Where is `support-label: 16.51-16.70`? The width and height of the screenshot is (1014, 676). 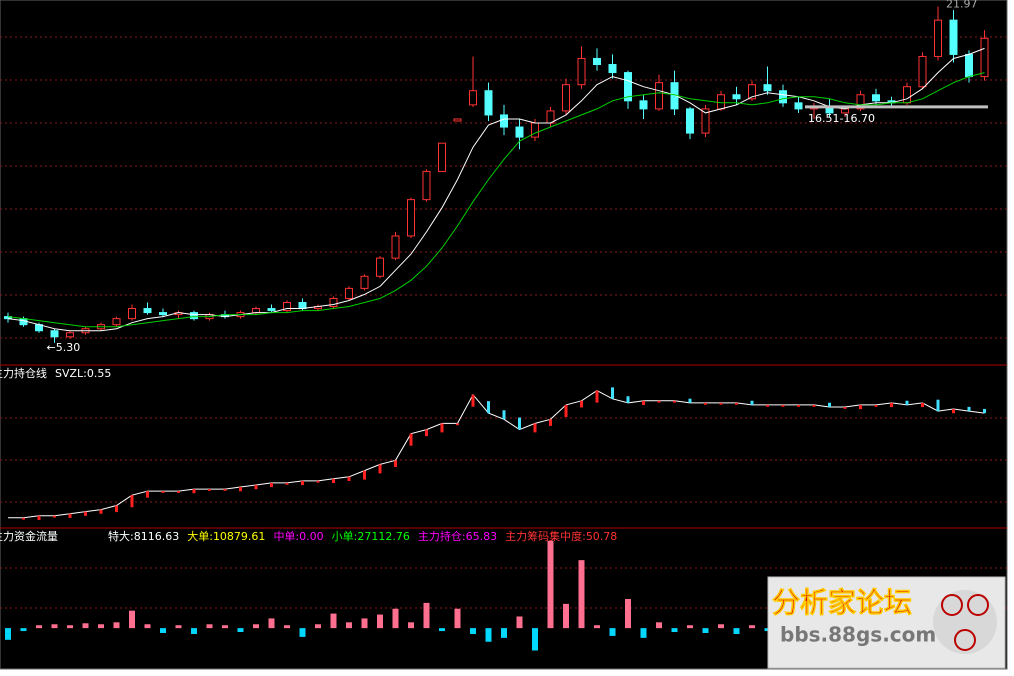 support-label: 16.51-16.70 is located at coordinates (841, 118).